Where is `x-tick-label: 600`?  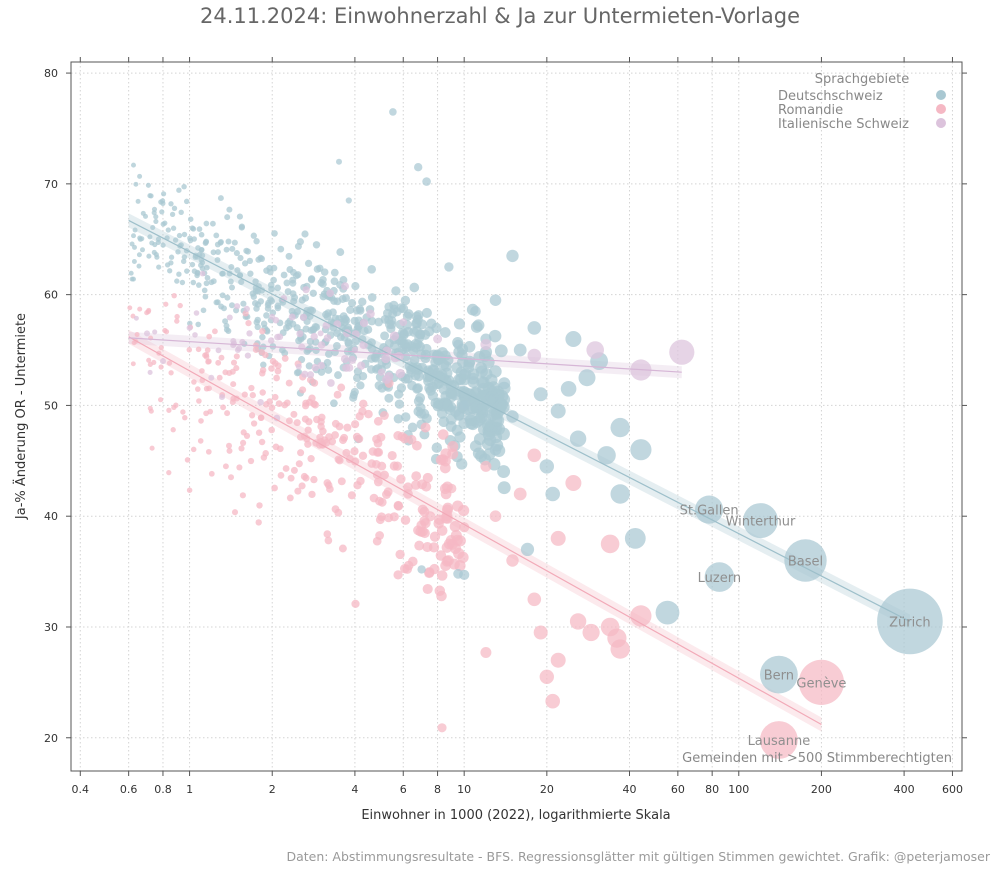 x-tick-label: 600 is located at coordinates (952, 789).